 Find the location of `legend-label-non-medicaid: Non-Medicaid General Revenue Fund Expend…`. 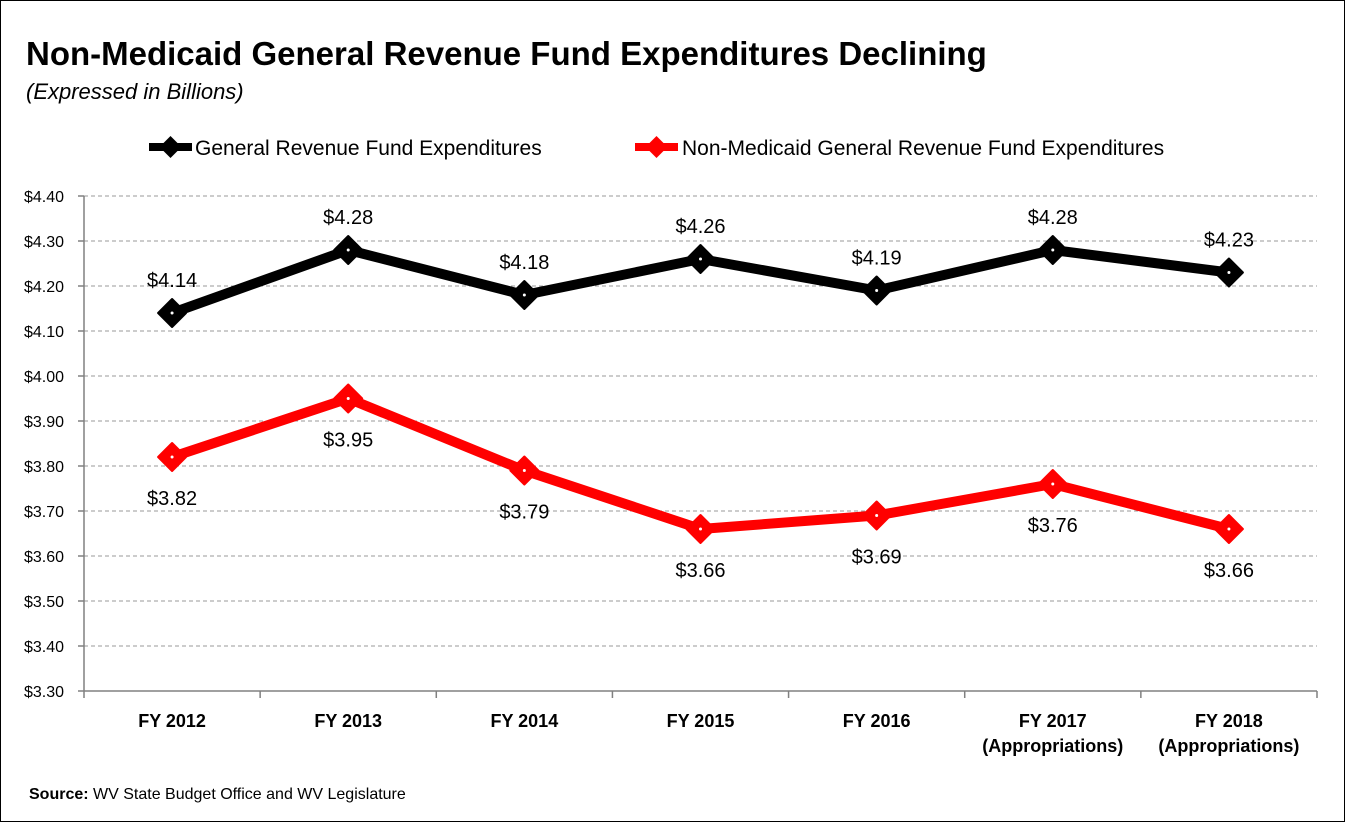

legend-label-non-medicaid: Non-Medicaid General Revenue Fund Expend… is located at coordinates (923, 148).